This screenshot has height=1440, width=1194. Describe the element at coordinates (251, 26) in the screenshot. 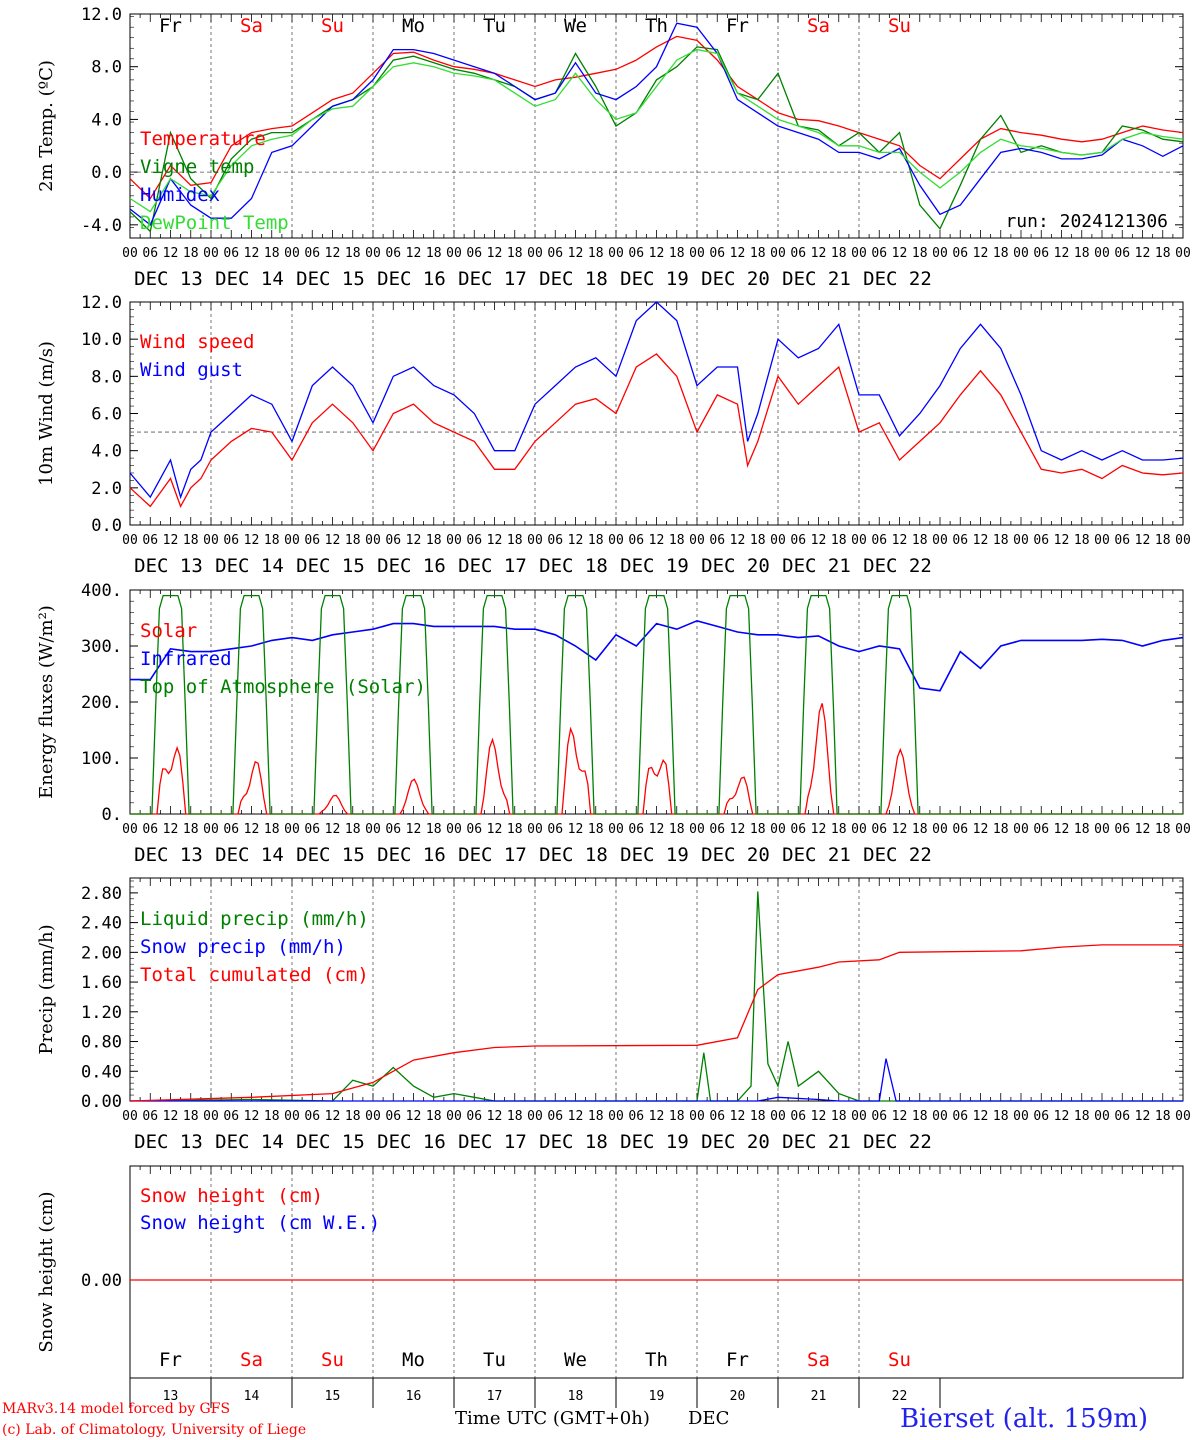

I see `day-name: Sa` at that location.